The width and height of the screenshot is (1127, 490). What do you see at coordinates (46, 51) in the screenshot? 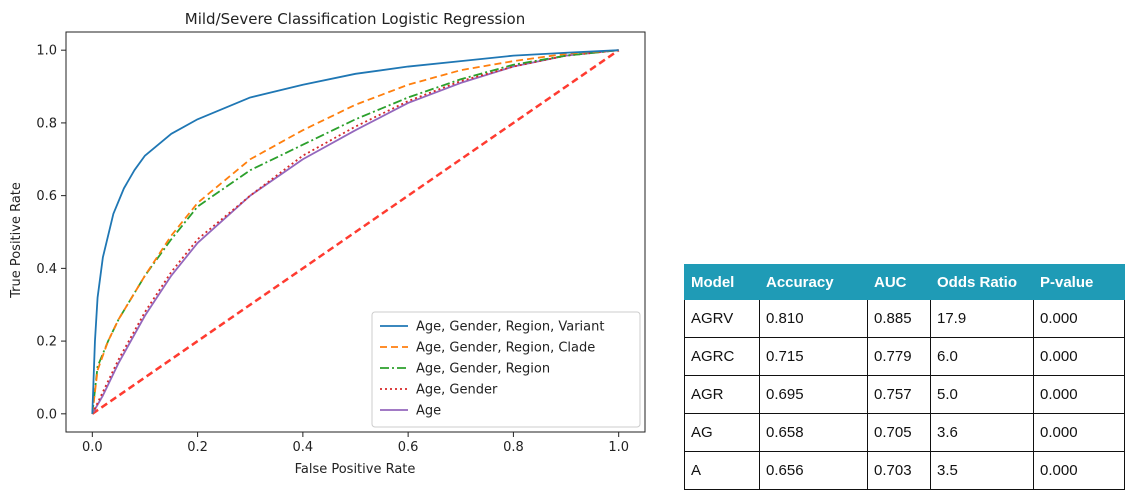
I see `y-tick-label: 1.0` at bounding box center [46, 51].